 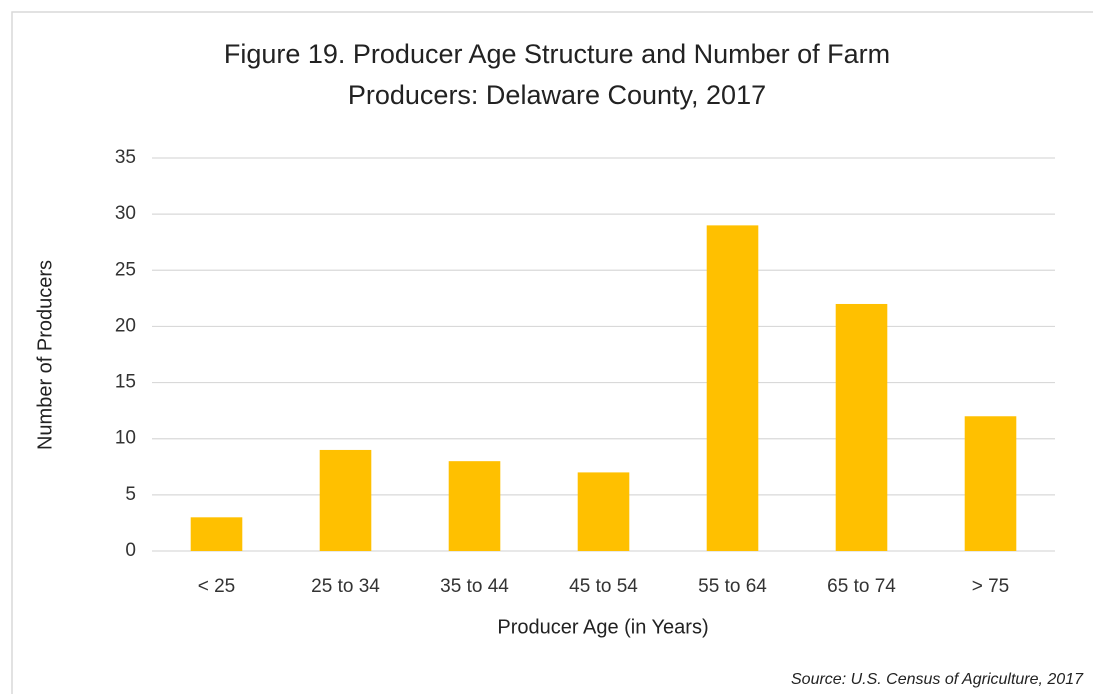 I want to click on x-axis-label: Producer Age (in Years), so click(x=602, y=627).